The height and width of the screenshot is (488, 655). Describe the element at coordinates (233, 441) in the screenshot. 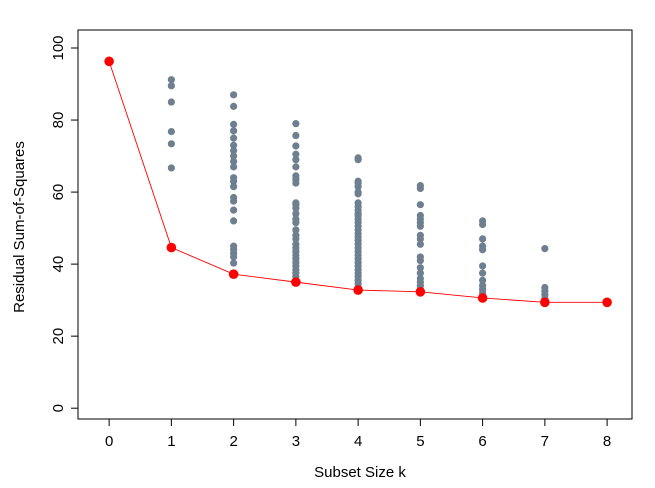

I see `x-tick-label: 2` at that location.